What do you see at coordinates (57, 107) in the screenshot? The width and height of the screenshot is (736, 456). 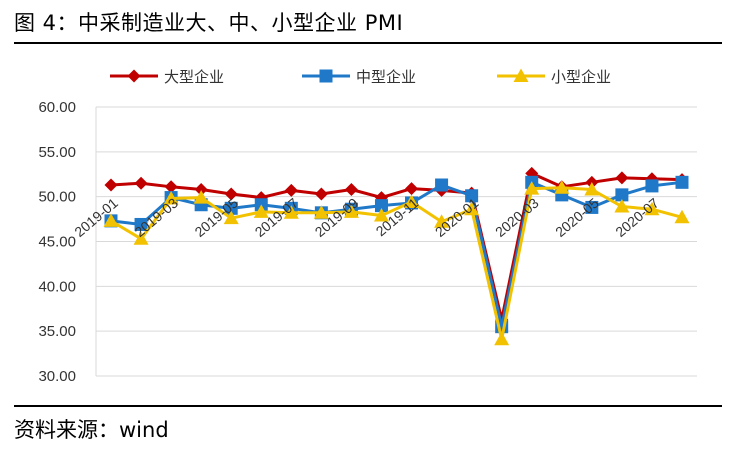 I see `y-tick-label: 60.00` at bounding box center [57, 107].